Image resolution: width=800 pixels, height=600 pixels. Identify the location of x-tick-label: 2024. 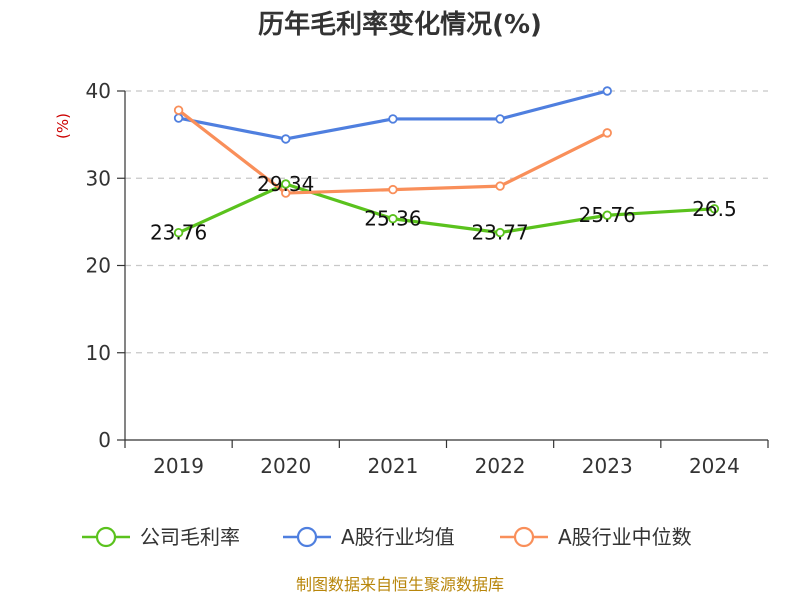
(714, 466).